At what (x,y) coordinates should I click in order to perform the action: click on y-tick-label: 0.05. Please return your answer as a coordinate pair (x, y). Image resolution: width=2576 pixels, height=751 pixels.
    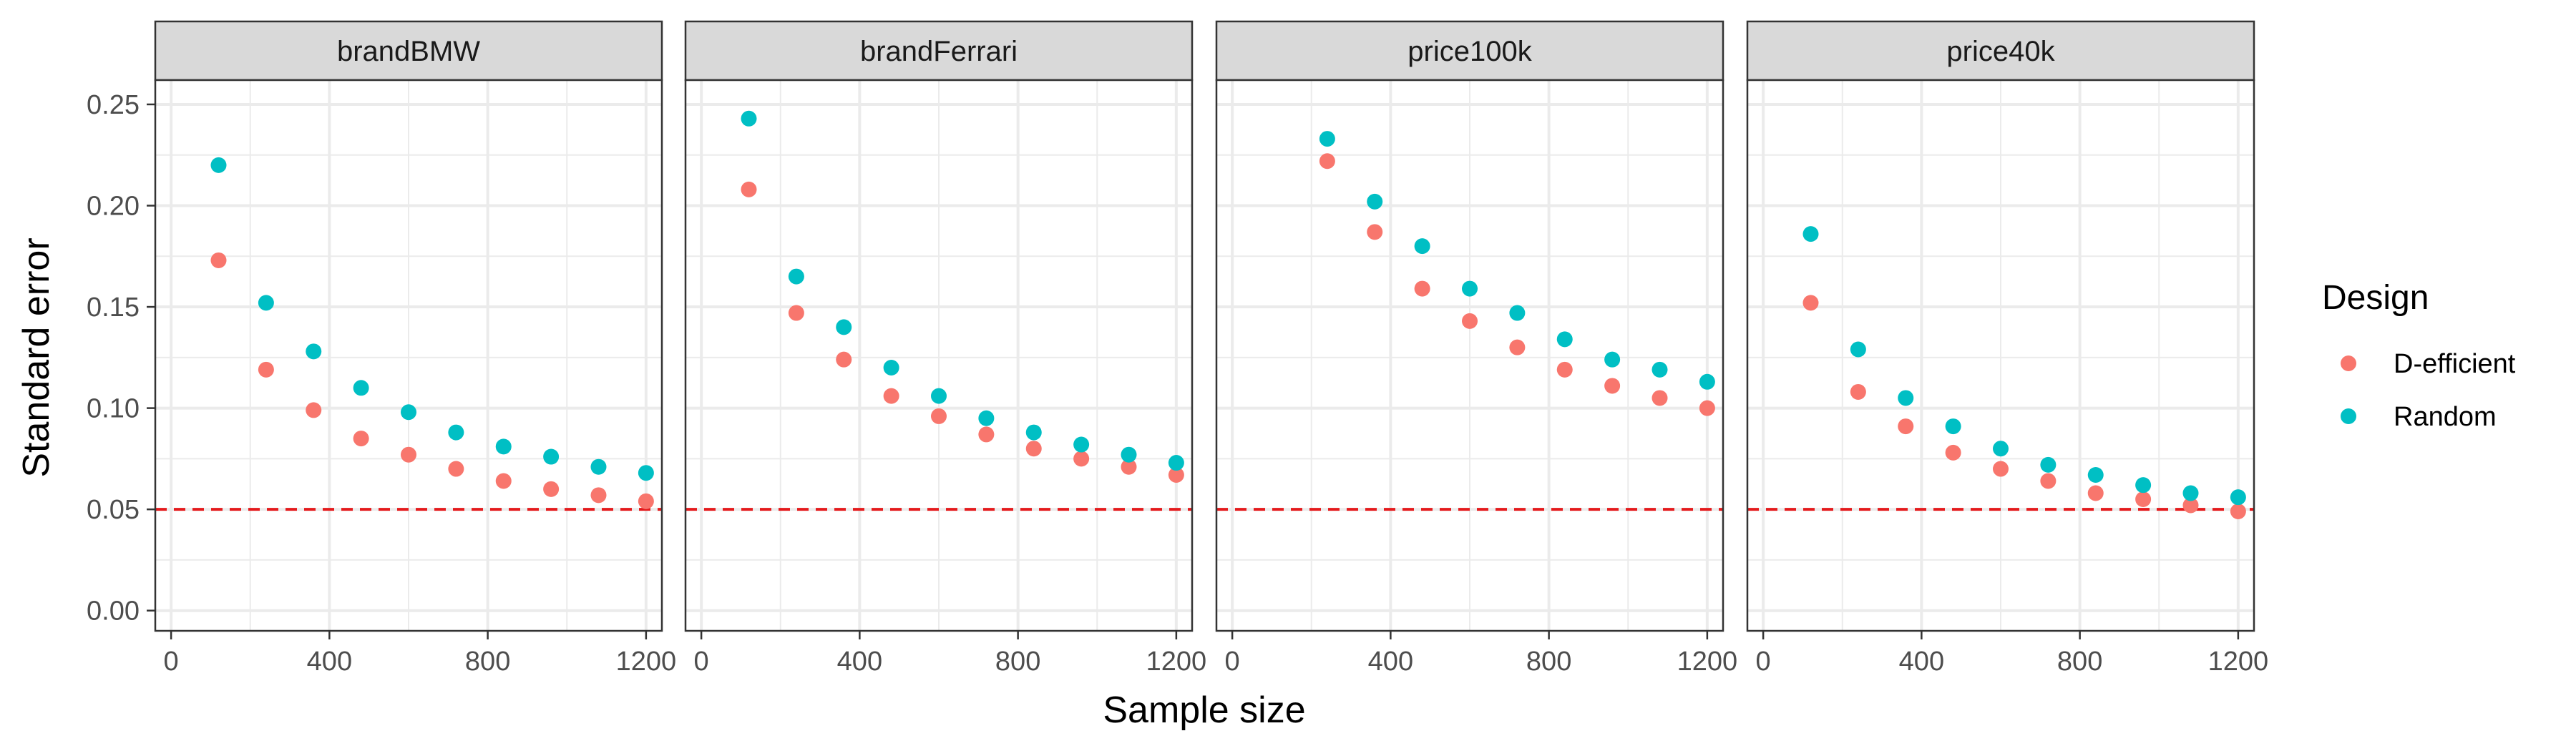
    Looking at the image, I should click on (113, 510).